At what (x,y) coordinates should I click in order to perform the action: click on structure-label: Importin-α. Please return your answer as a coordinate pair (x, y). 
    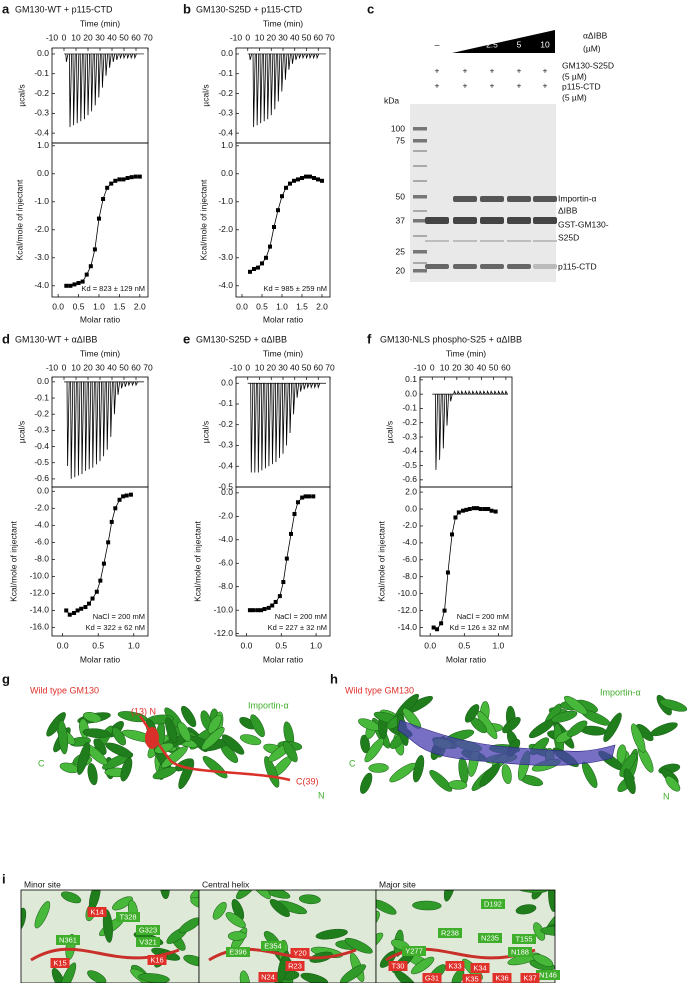
    Looking at the image, I should click on (620, 692).